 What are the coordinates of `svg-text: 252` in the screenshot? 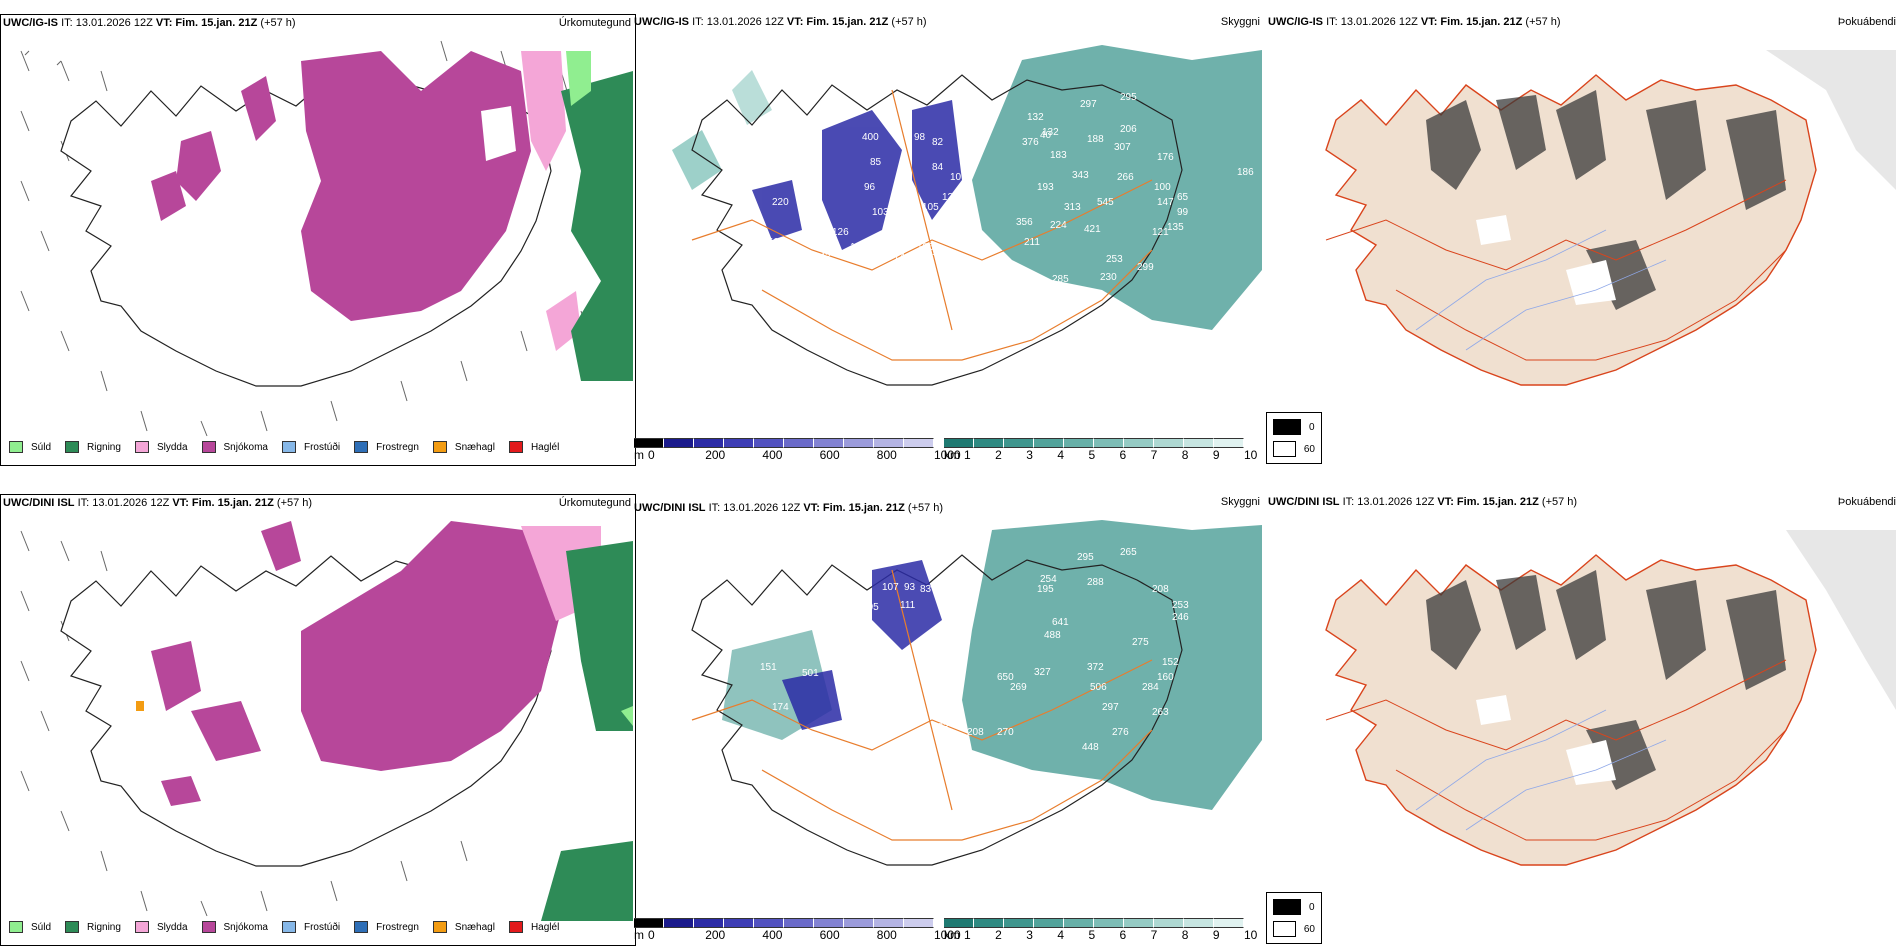 It's located at (914, 707).